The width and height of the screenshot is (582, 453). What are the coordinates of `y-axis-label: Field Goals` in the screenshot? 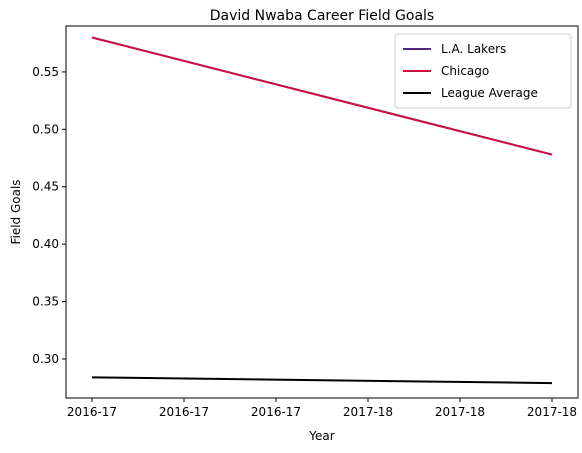 It's located at (16, 211).